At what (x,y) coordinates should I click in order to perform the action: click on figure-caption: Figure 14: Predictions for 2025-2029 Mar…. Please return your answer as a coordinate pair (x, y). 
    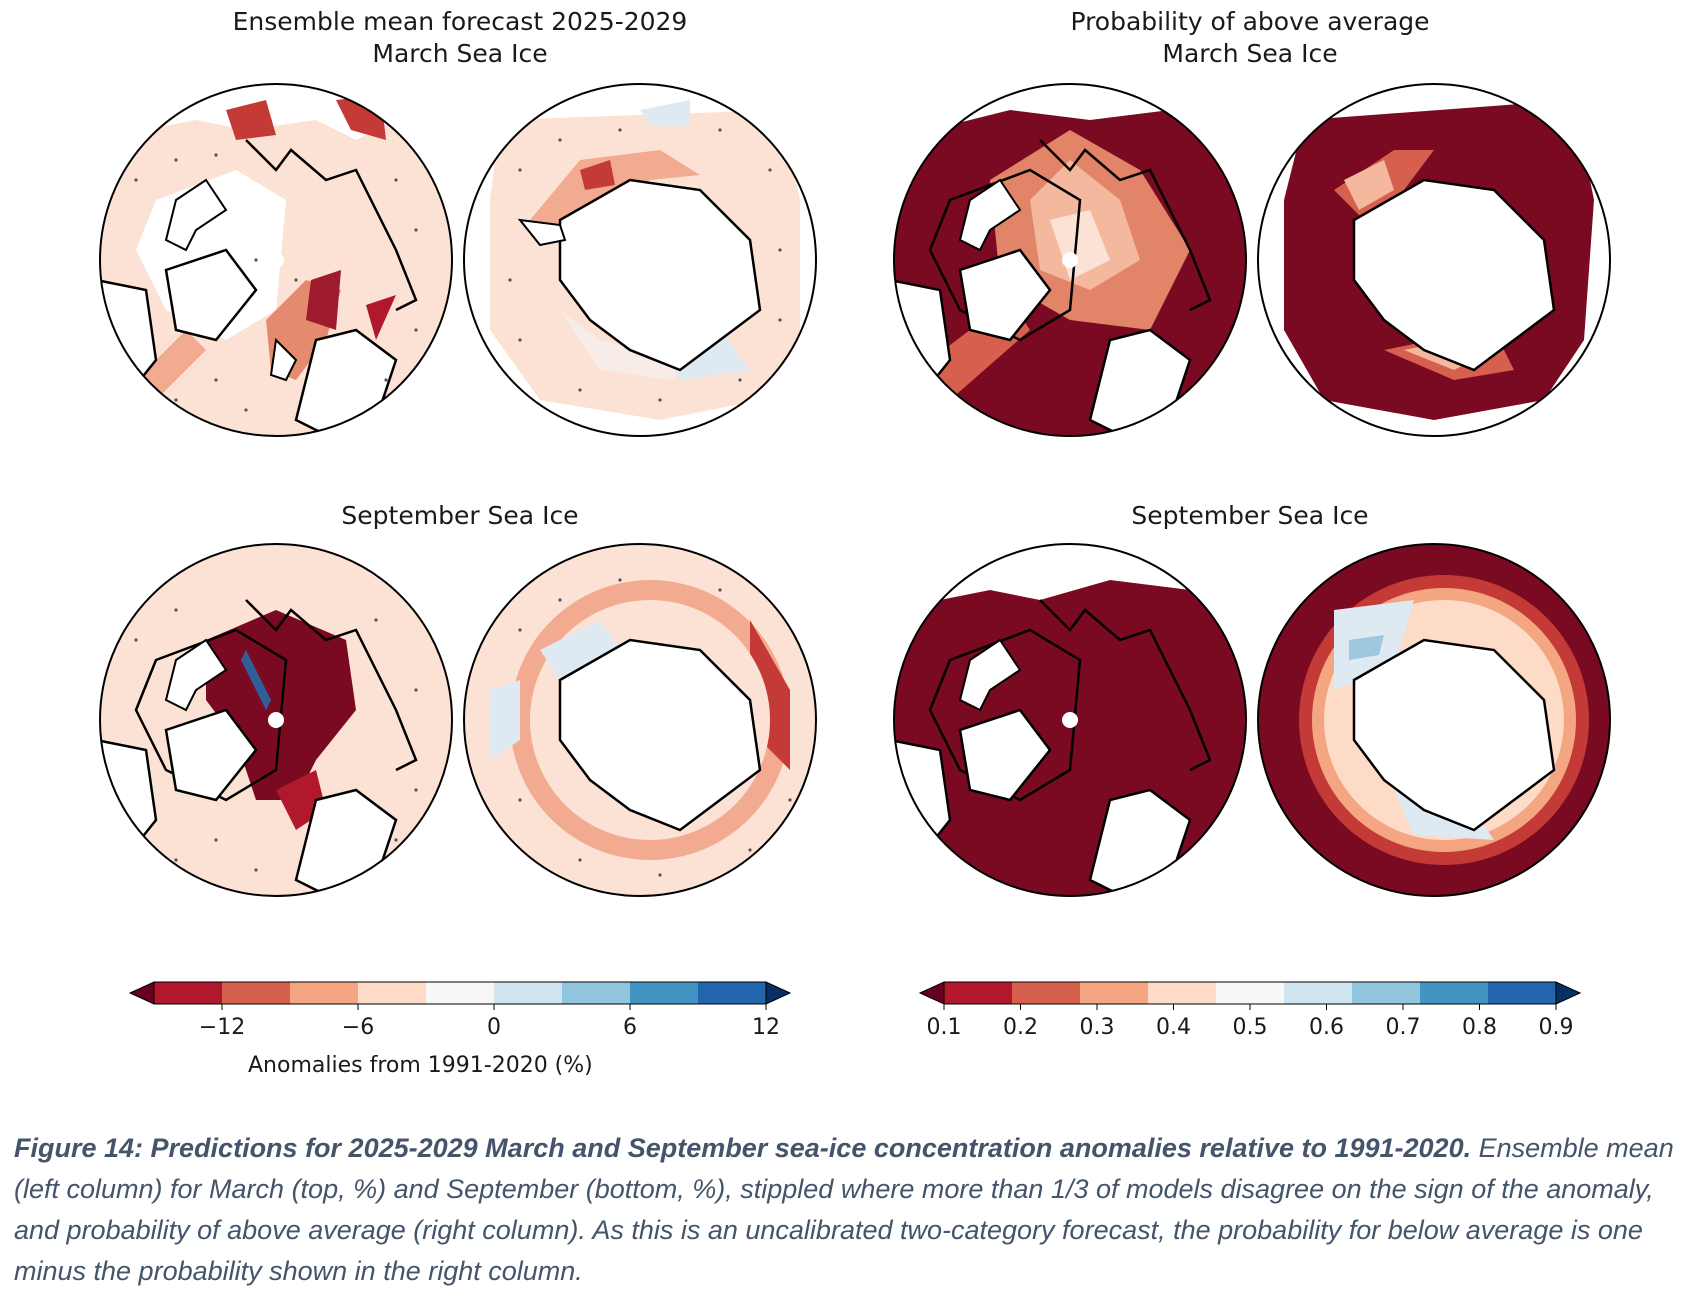
    Looking at the image, I should click on (852, 1210).